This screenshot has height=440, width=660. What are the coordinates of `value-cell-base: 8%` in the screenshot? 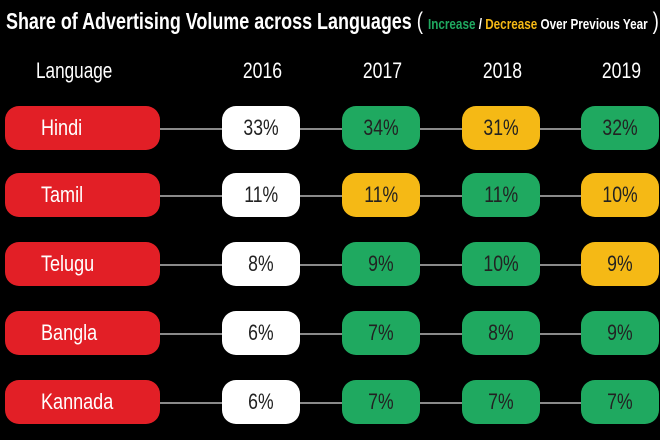 It's located at (261, 264).